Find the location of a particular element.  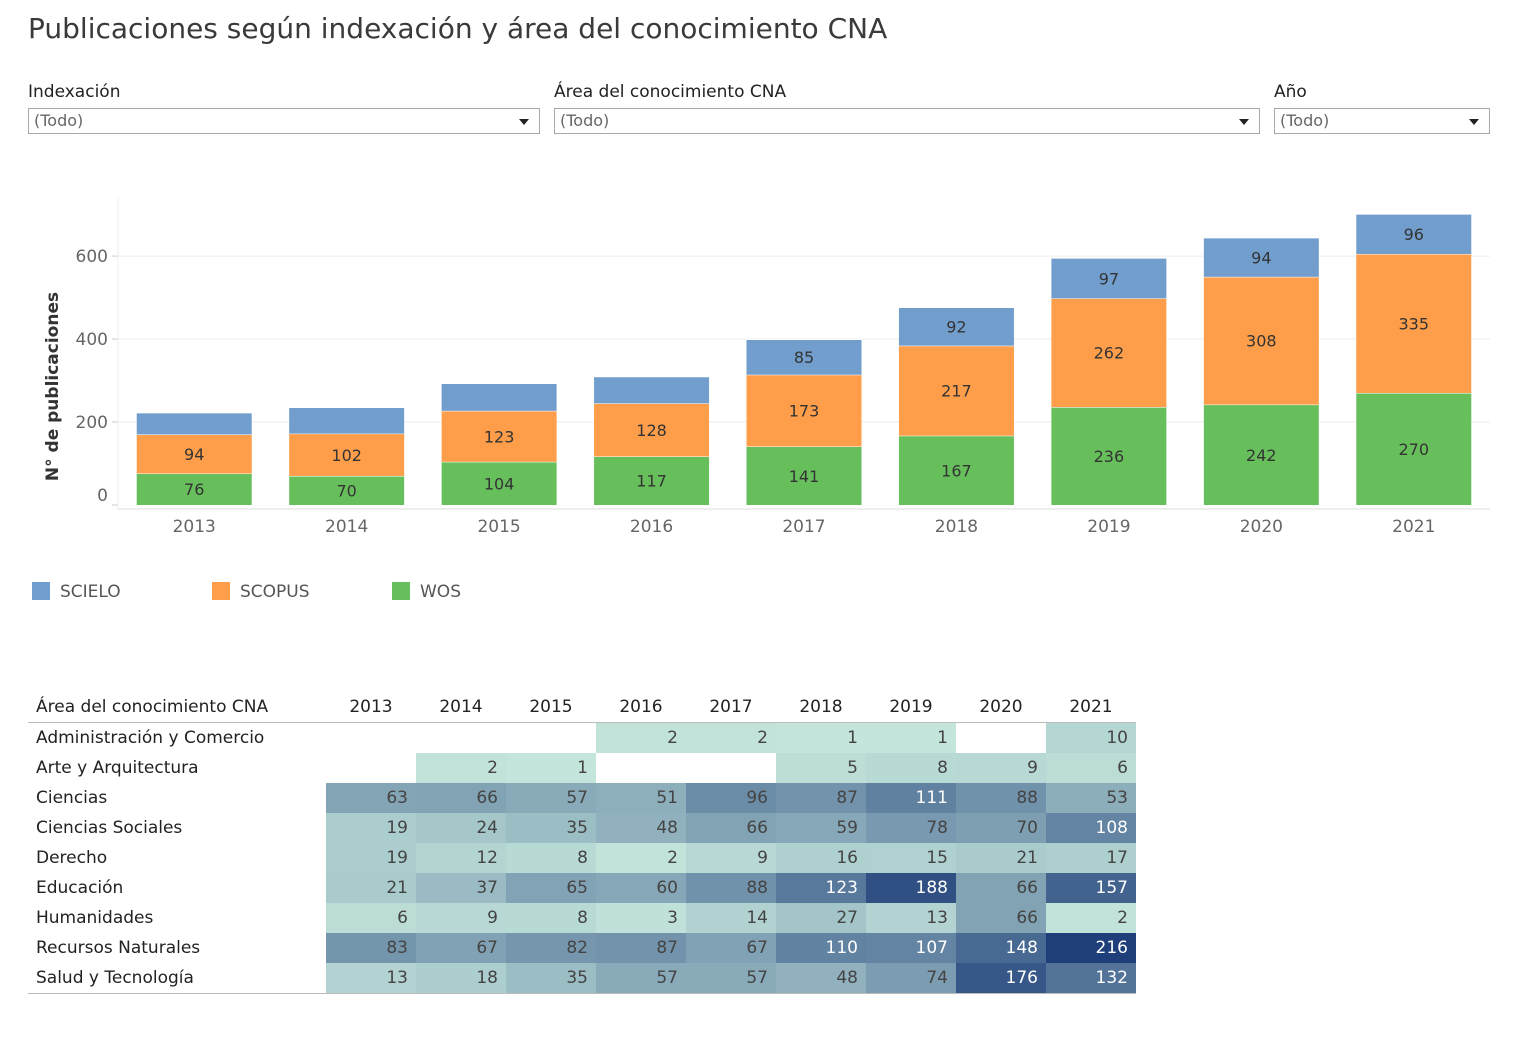

y-tick-label: 400 is located at coordinates (92, 340).